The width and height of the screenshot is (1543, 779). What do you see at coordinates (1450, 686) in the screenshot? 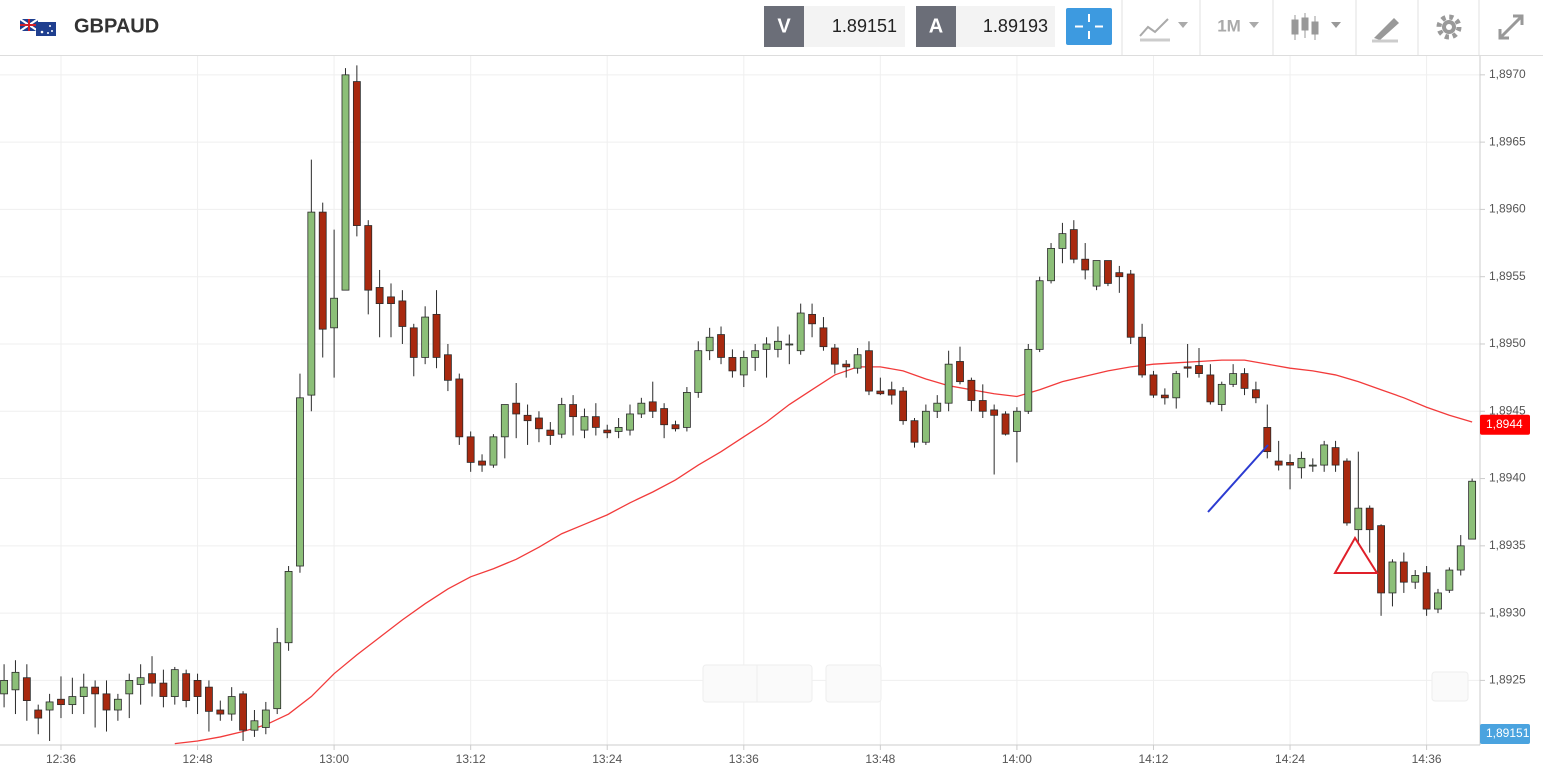
I see `scroll-control` at bounding box center [1450, 686].